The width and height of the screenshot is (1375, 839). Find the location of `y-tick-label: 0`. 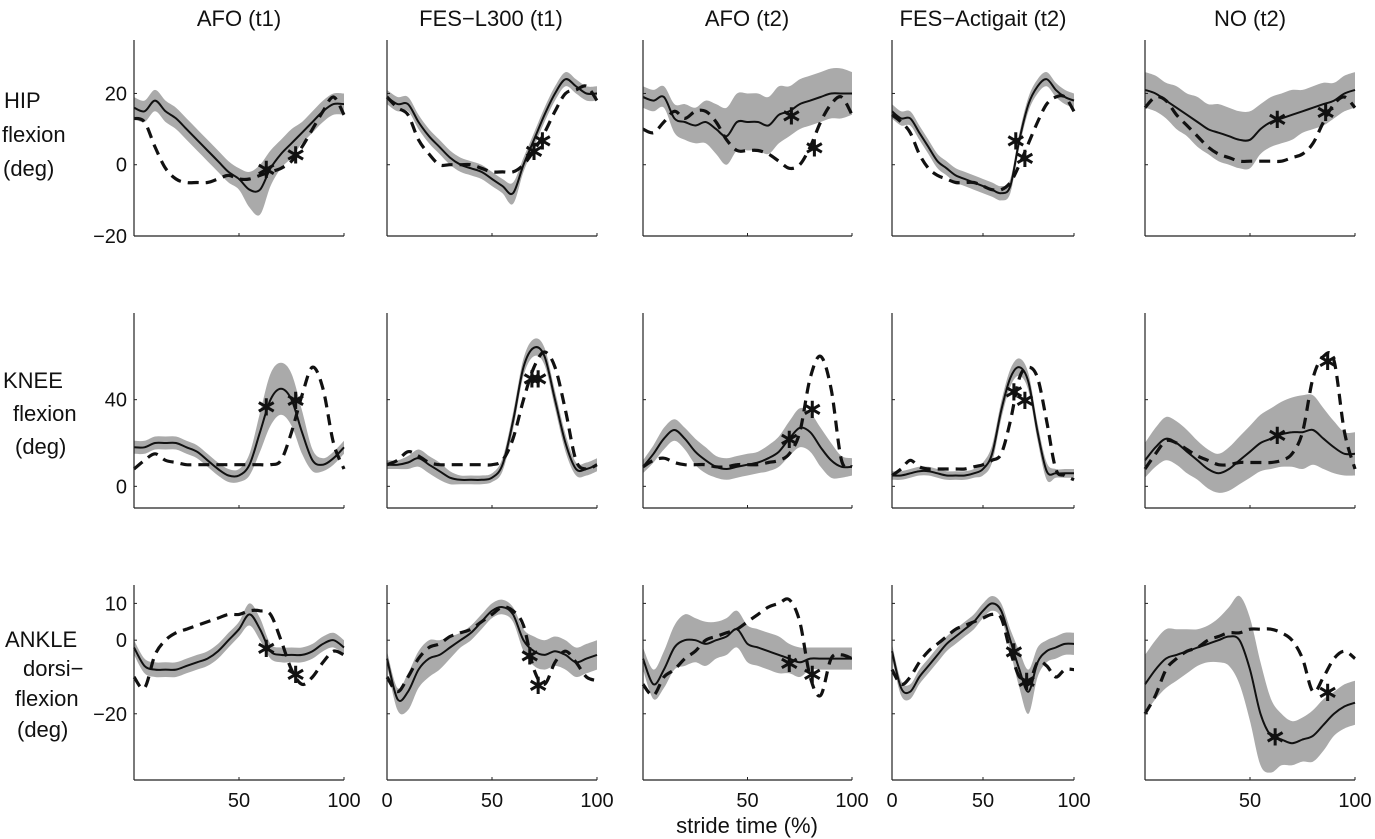

y-tick-label: 0 is located at coordinates (121, 166).